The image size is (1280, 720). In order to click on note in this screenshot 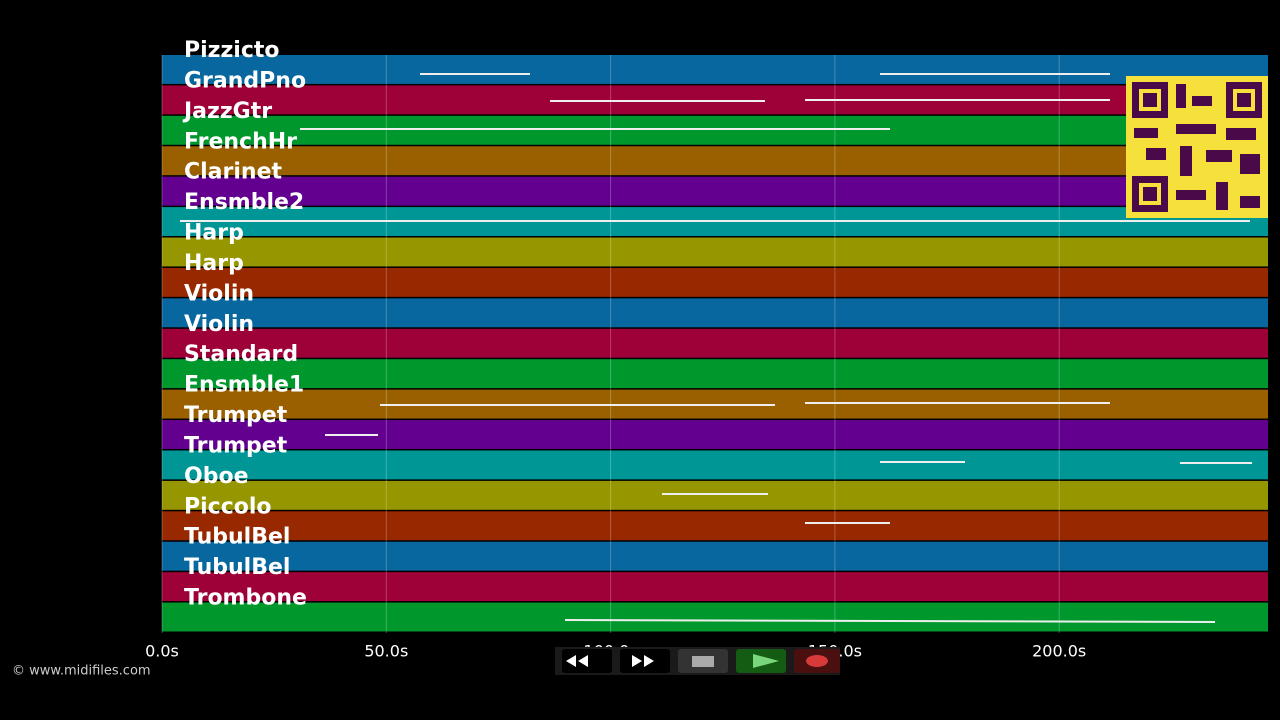, I will do `click(890, 621)`.